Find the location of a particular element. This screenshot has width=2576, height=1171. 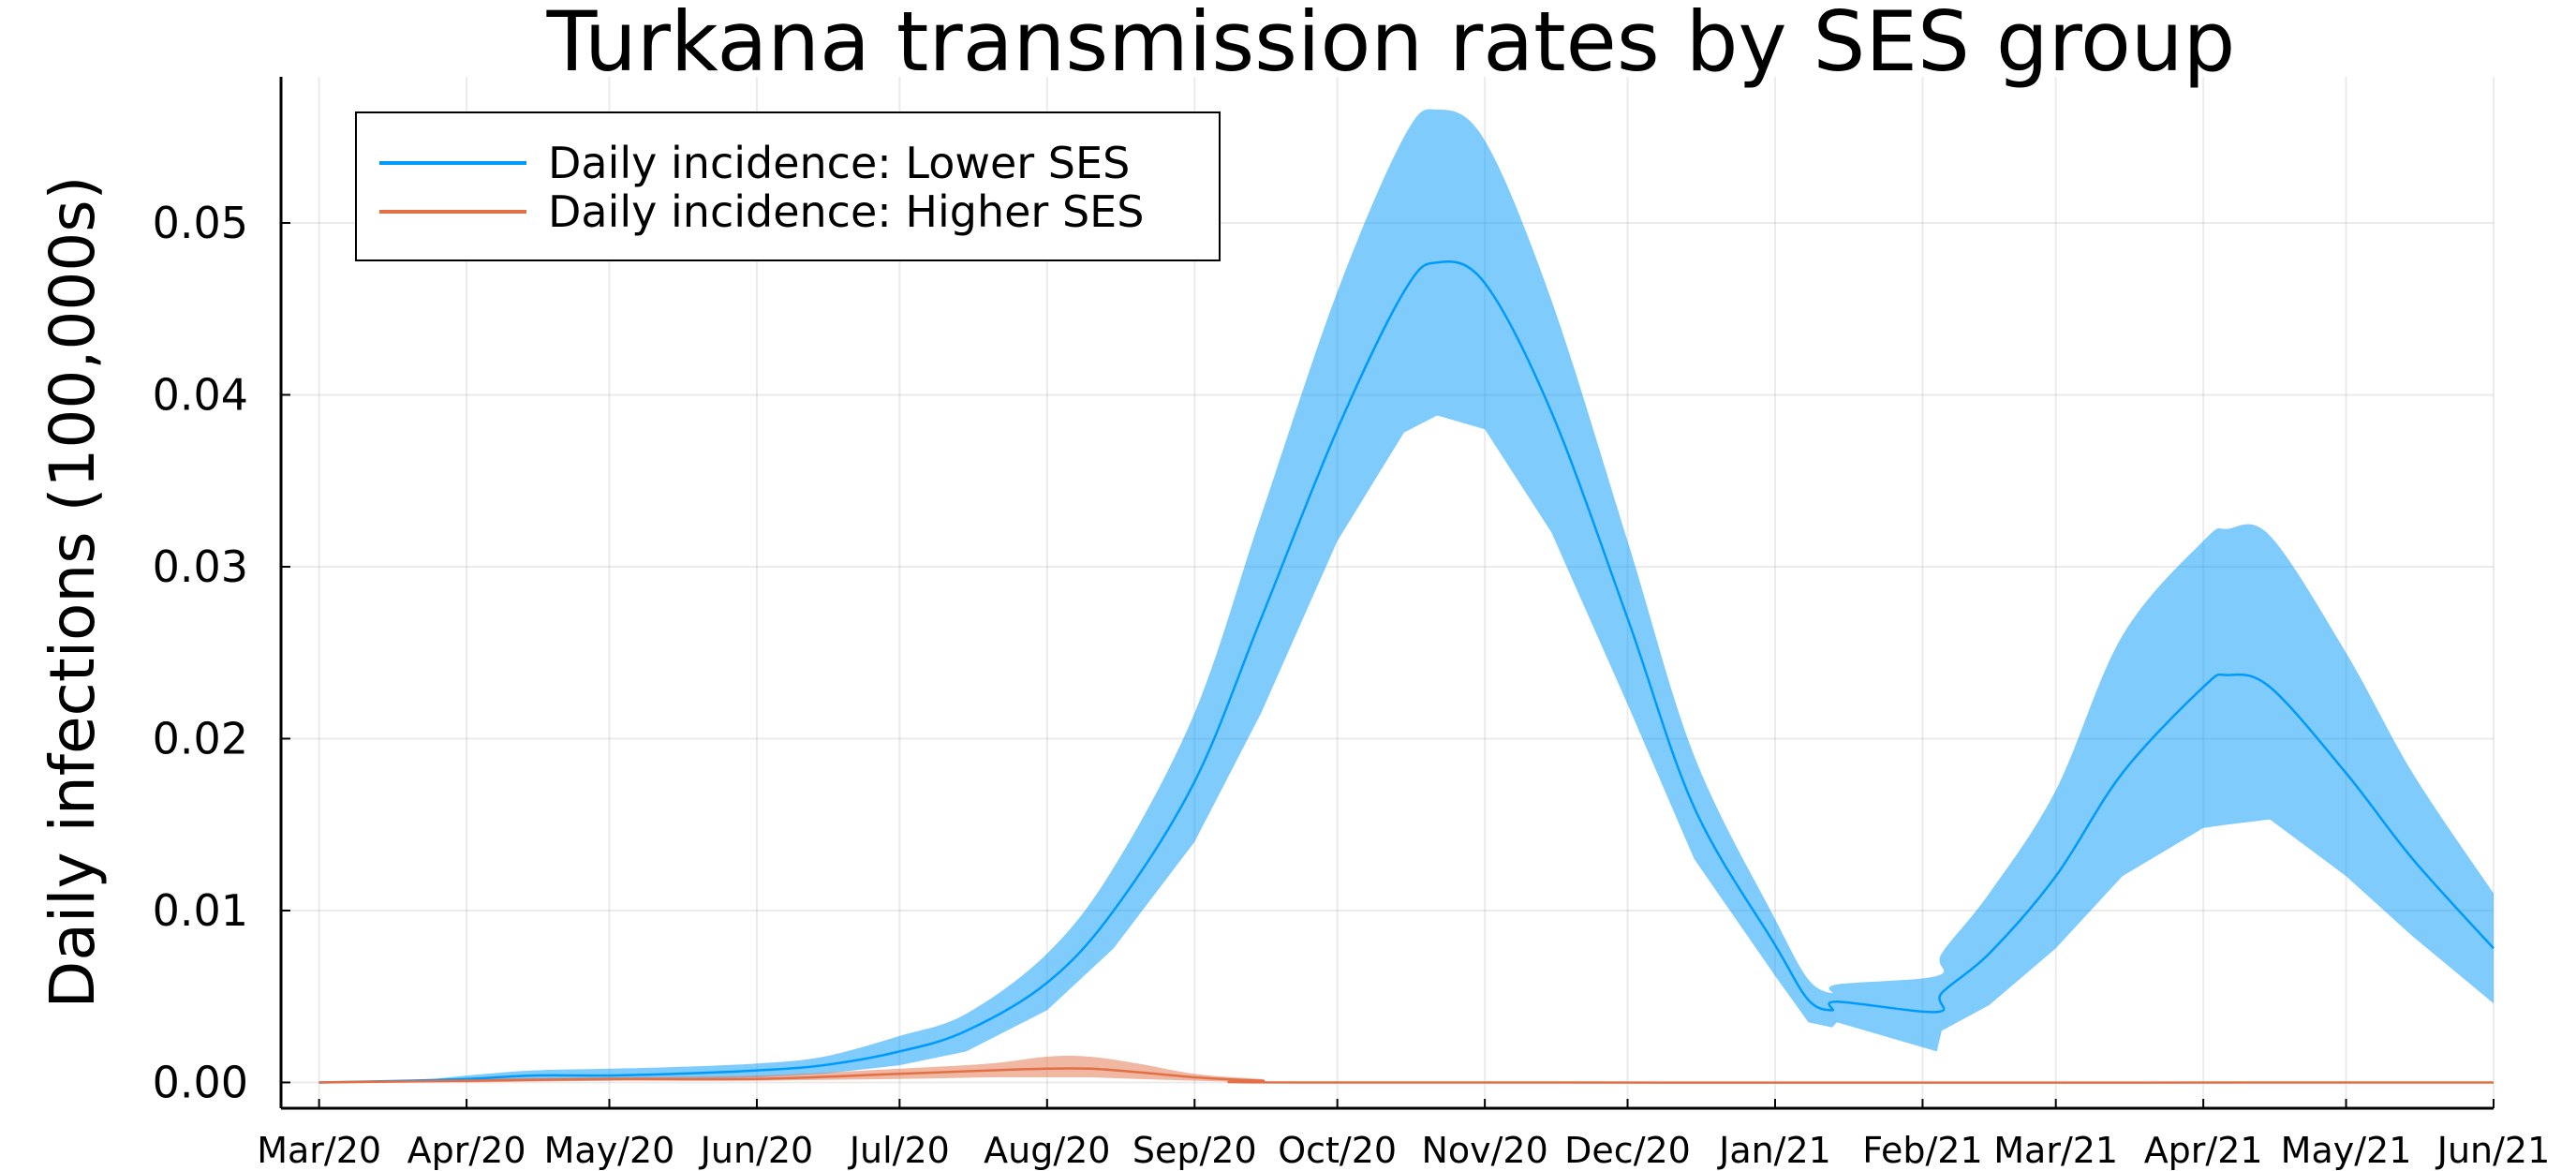

legend-box is located at coordinates (788, 186).